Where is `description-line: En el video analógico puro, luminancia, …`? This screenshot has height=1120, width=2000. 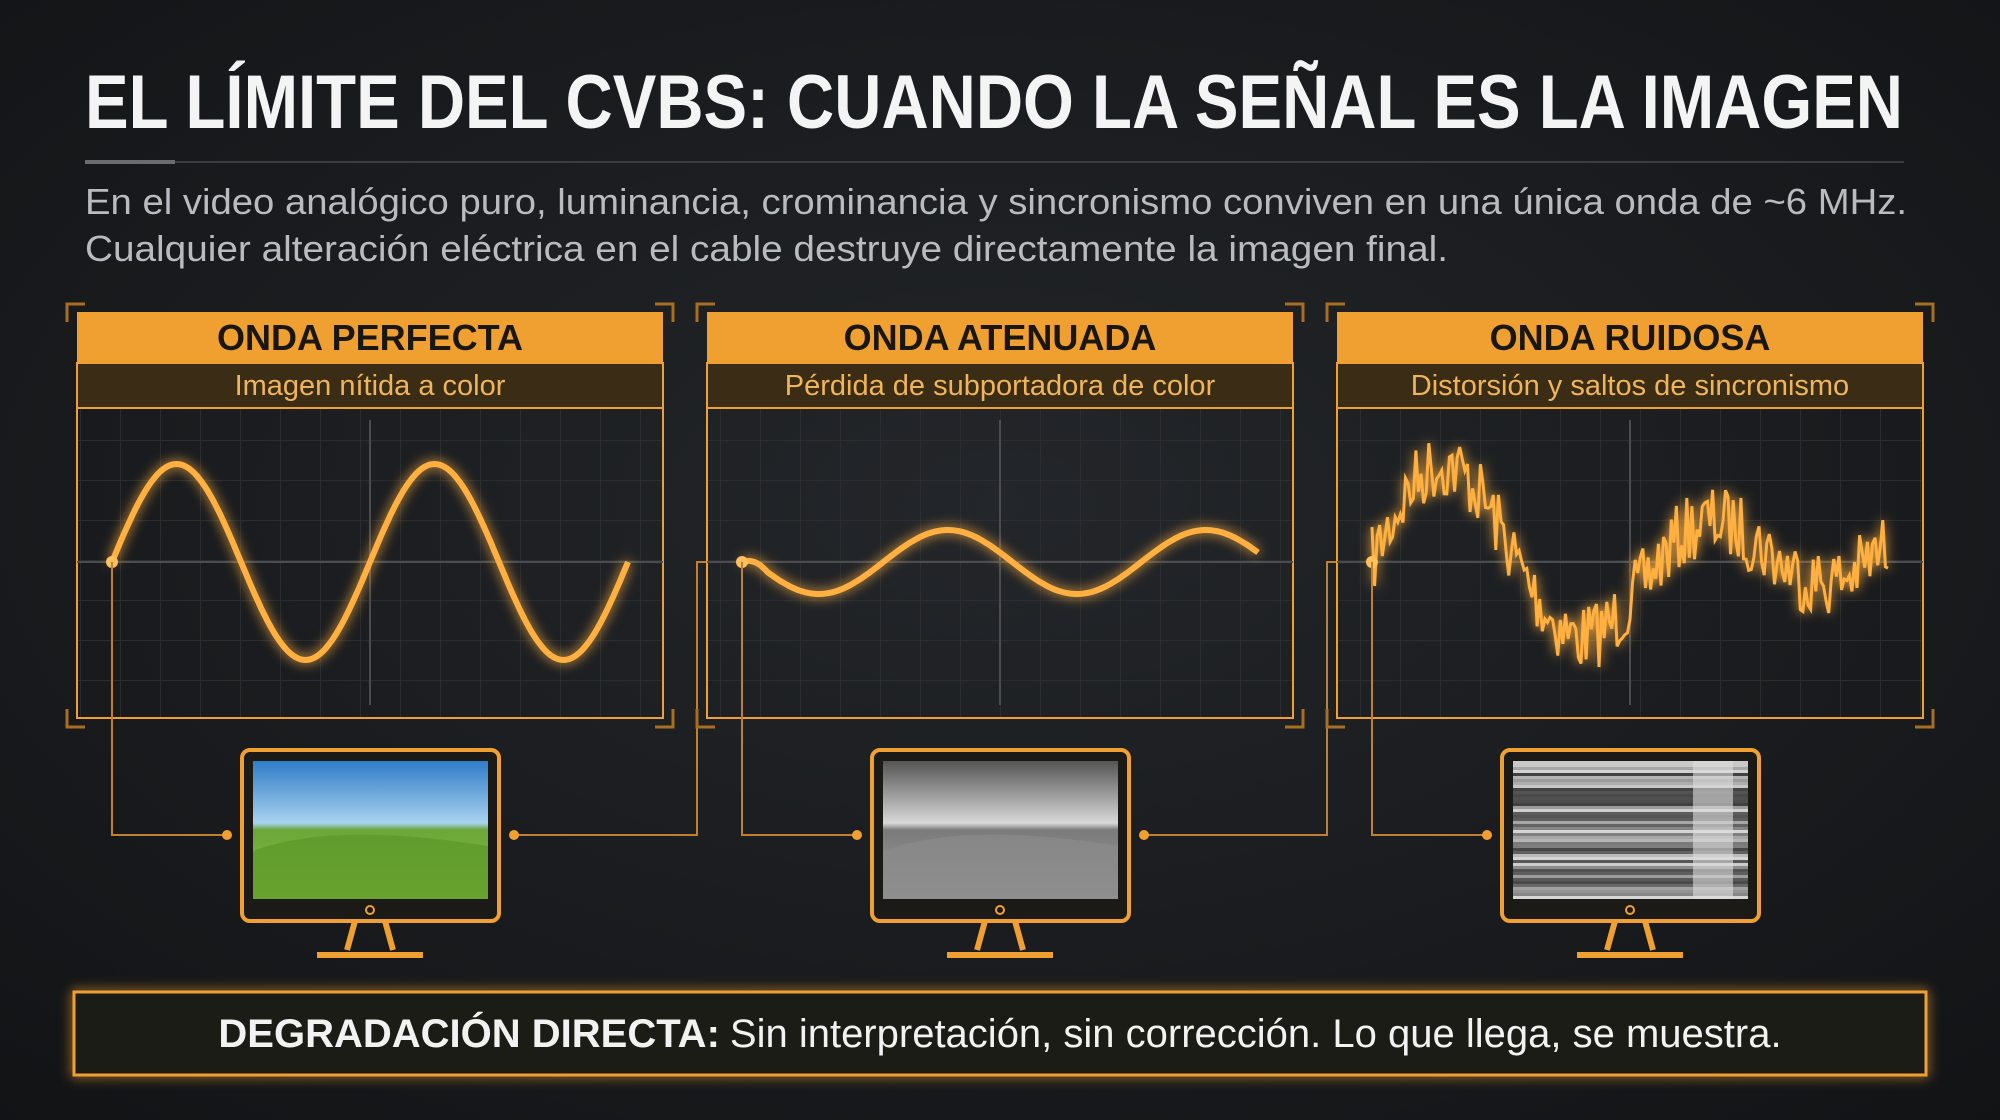 description-line: En el video analógico puro, luminancia, … is located at coordinates (996, 201).